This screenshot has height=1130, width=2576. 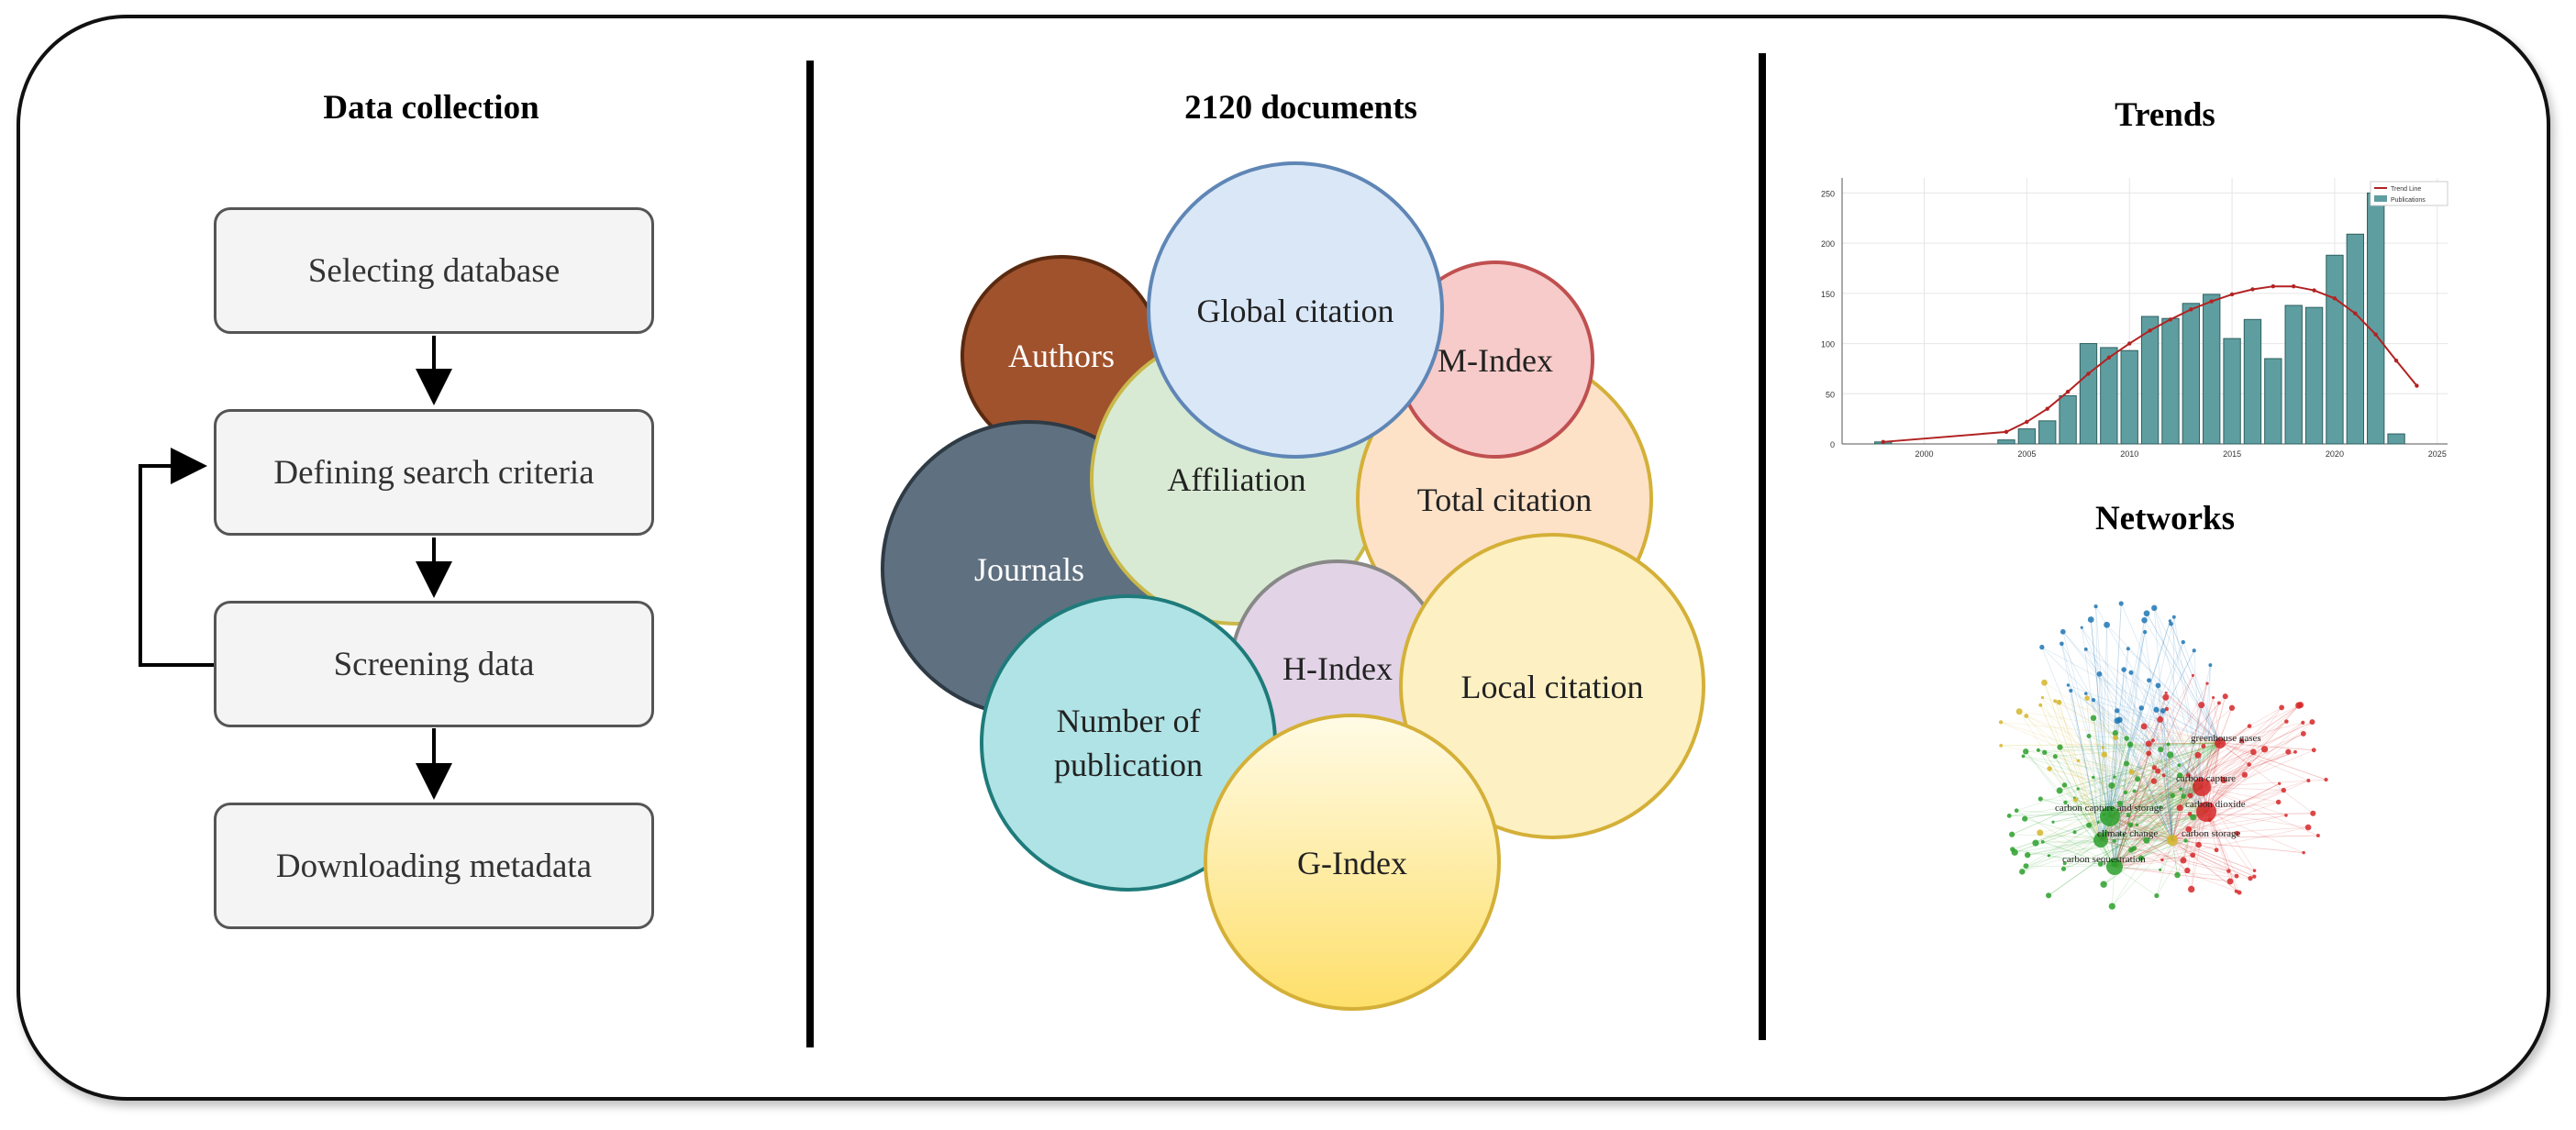 I want to click on feedback-arrow, so click(x=177, y=558).